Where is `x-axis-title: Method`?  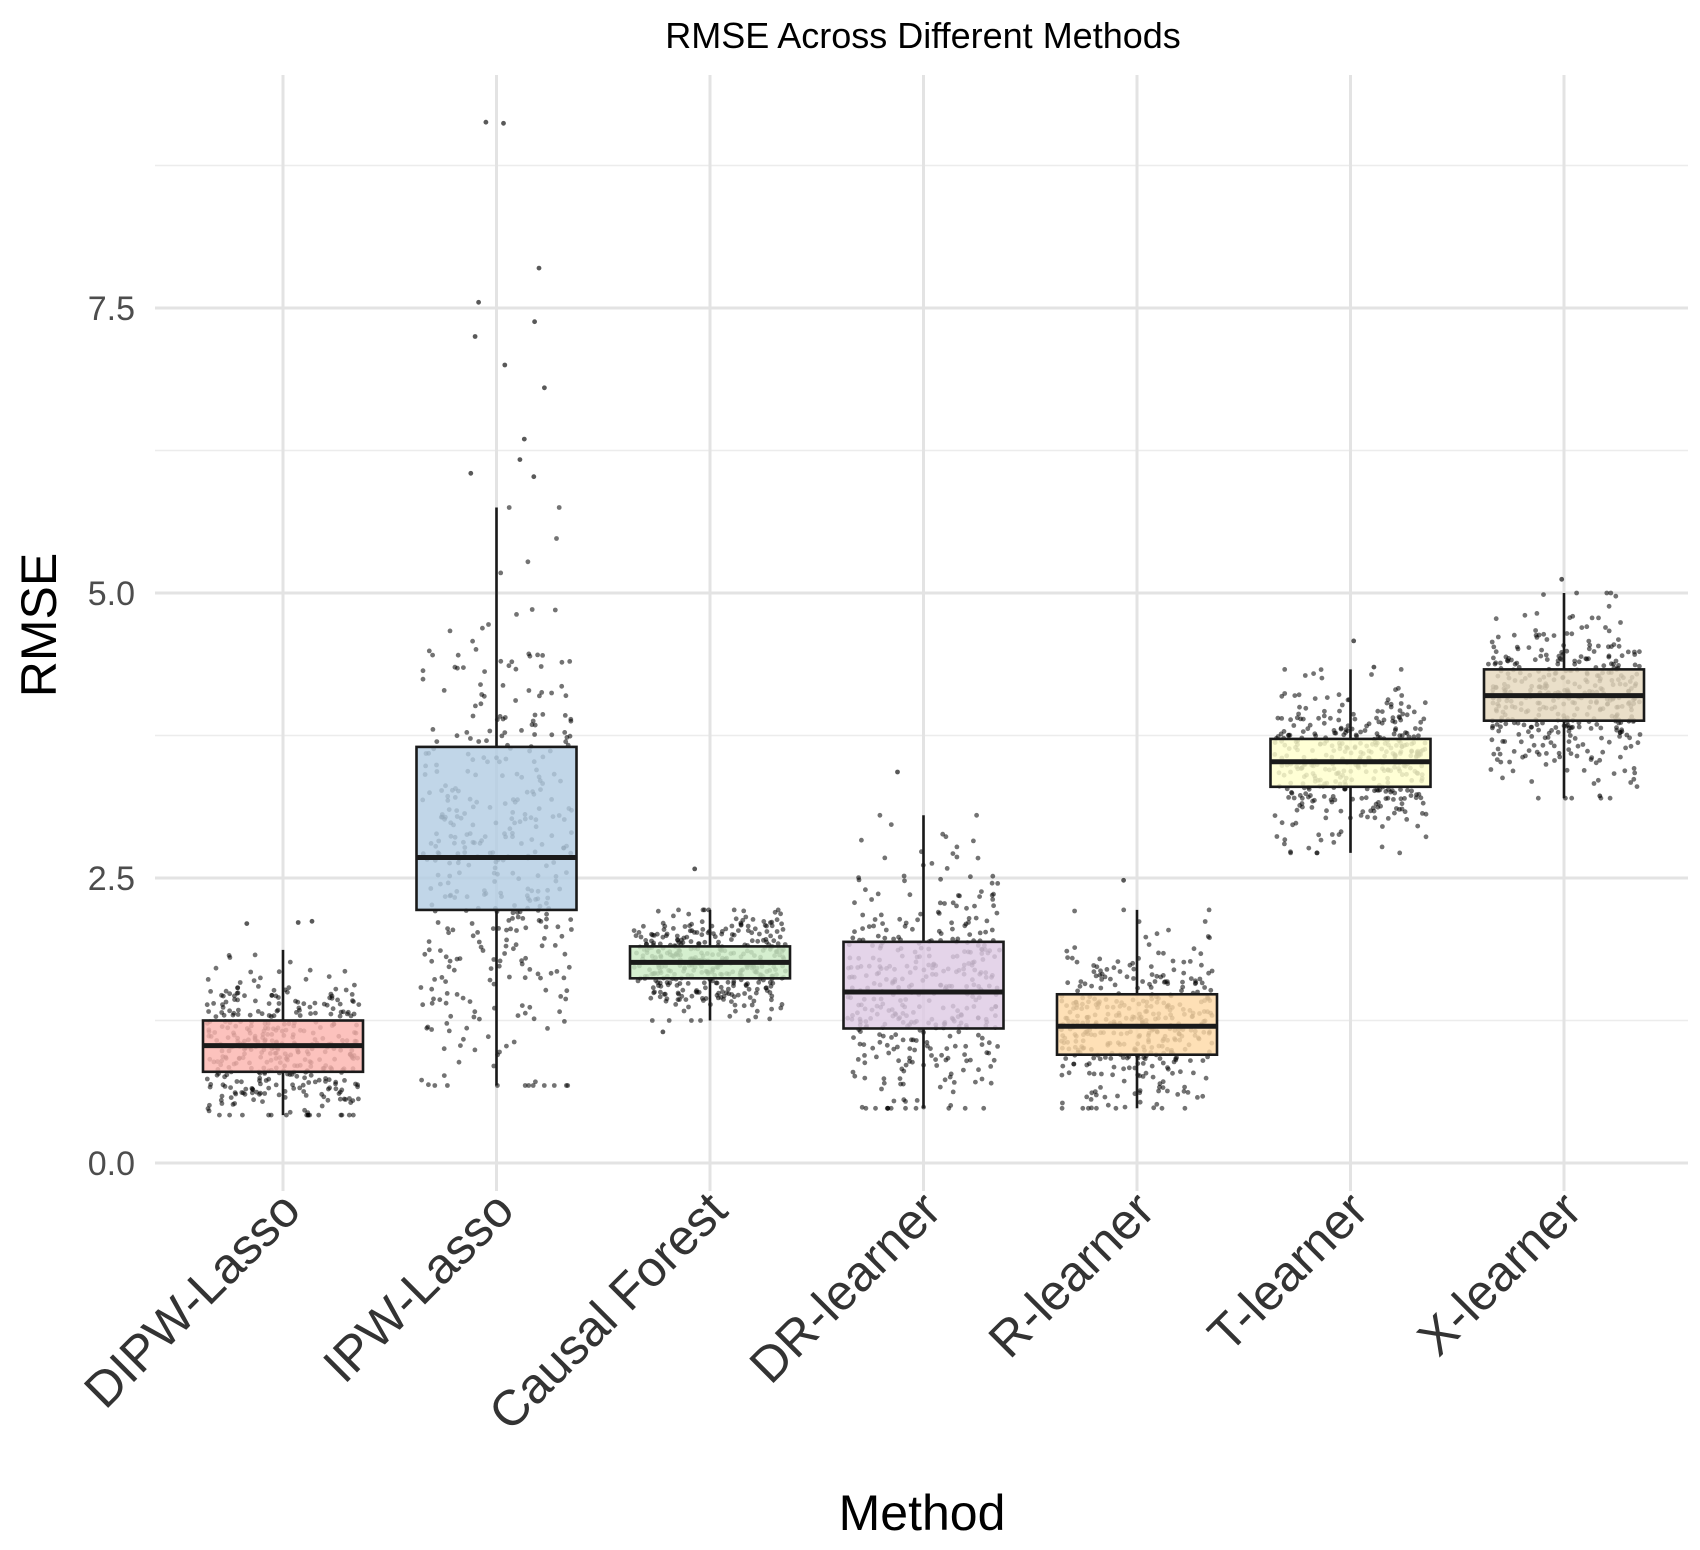 x-axis-title: Method is located at coordinates (922, 1513).